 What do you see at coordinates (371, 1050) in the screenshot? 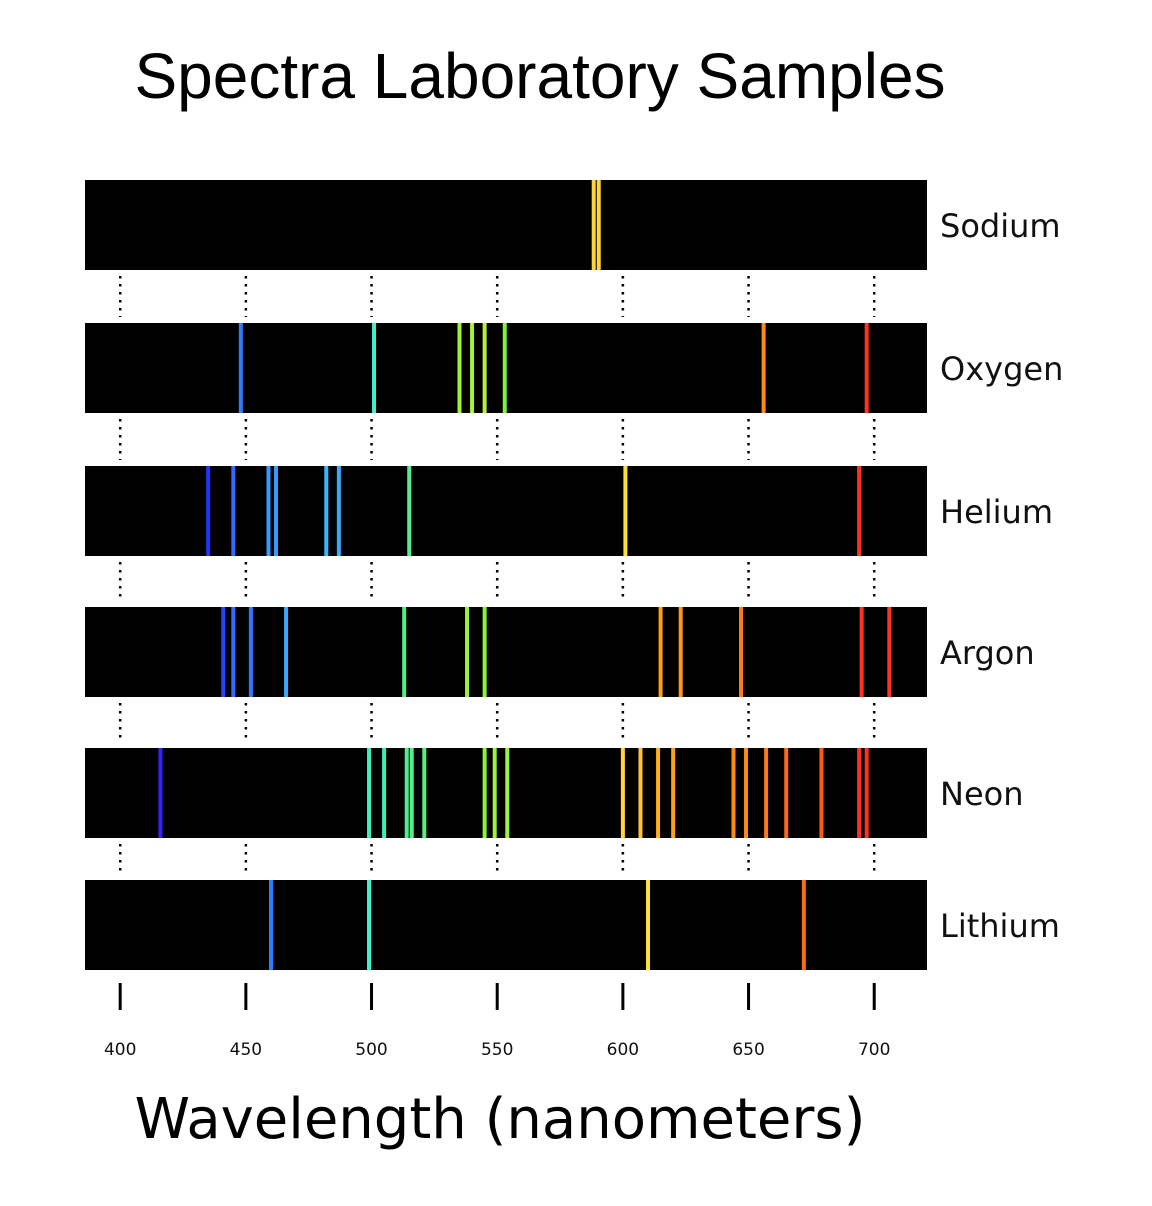
I see `x-tick-label-500: 500` at bounding box center [371, 1050].